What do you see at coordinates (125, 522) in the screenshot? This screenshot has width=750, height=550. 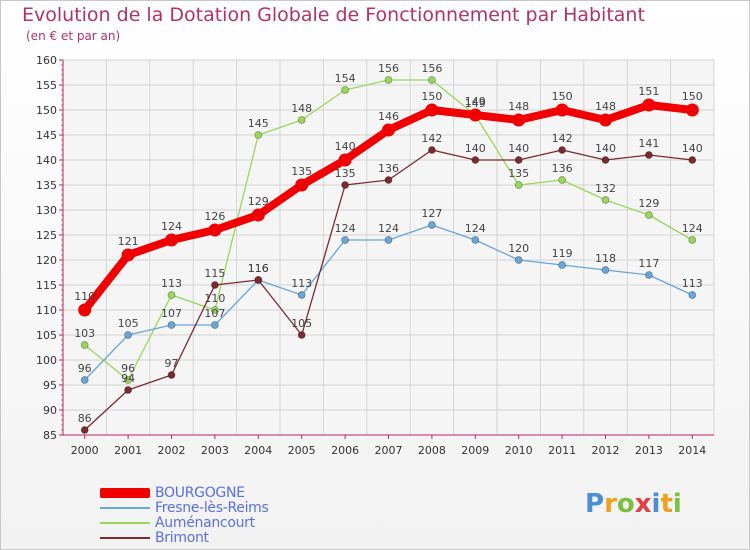 I see `legend-swatch-aumenancourt` at bounding box center [125, 522].